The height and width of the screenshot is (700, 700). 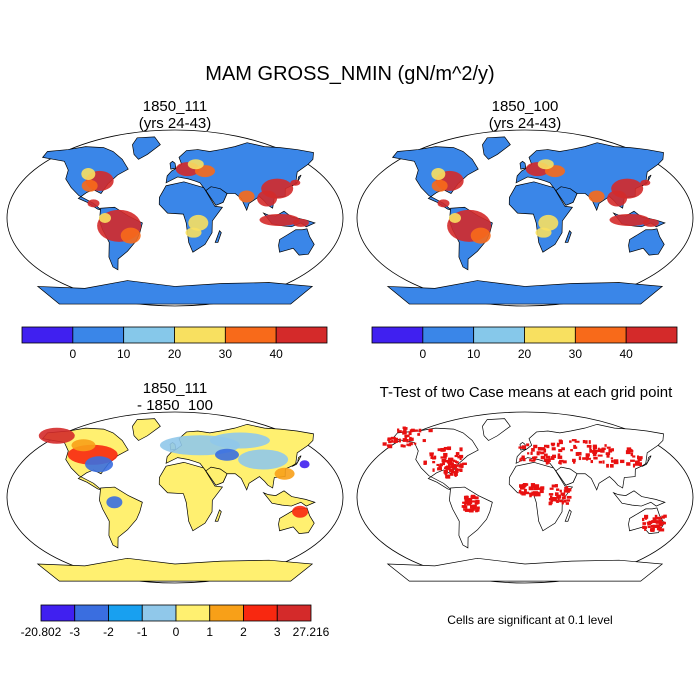 I want to click on colorbar-label: 0, so click(x=72, y=354).